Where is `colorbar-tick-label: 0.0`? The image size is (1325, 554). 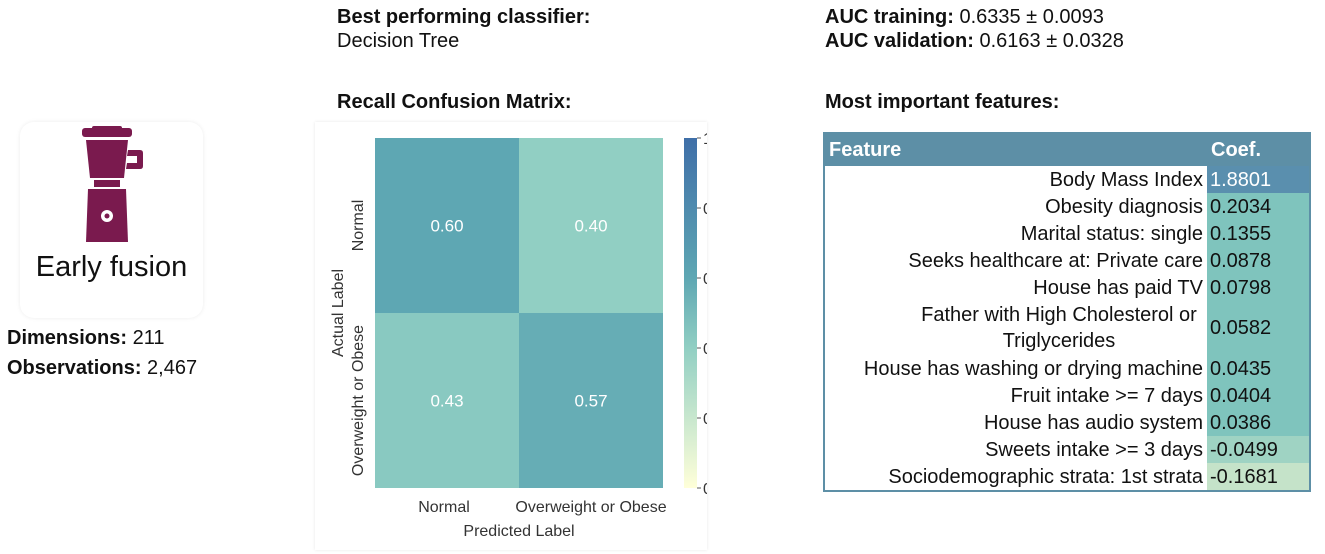 colorbar-tick-label: 0.0 is located at coordinates (705, 489).